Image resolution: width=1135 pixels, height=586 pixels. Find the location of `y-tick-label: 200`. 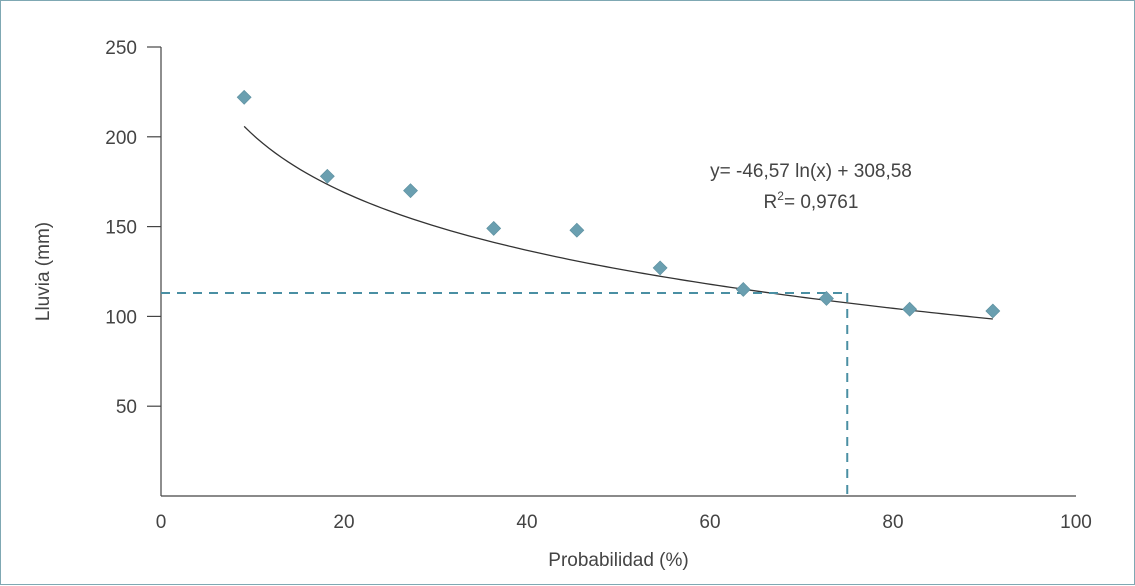

y-tick-label: 200 is located at coordinates (121, 138).